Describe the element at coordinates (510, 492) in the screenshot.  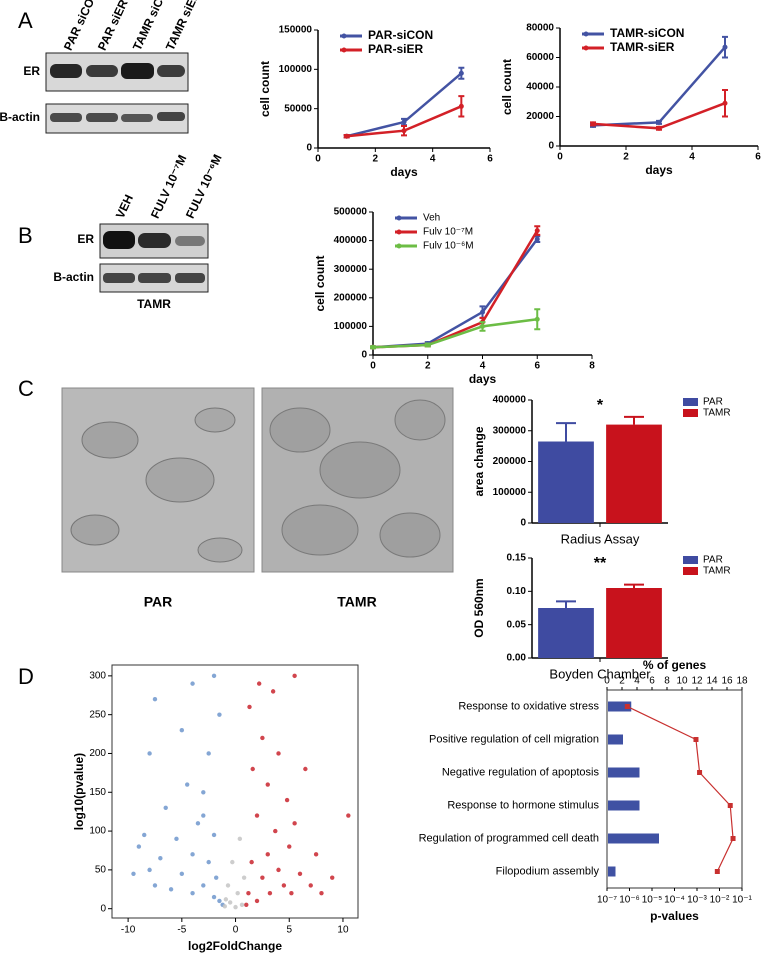
I see `y-tick-label: 100000` at that location.